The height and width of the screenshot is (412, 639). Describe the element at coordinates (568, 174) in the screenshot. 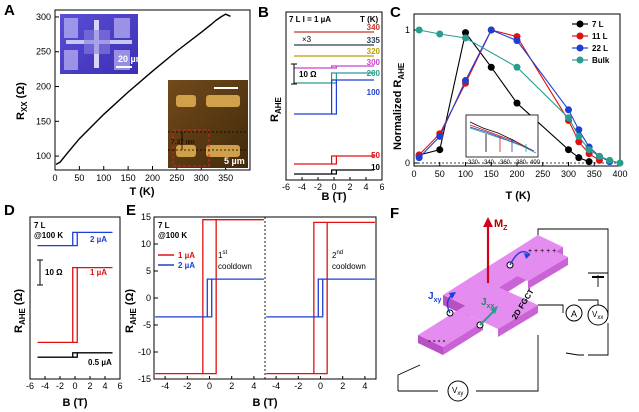

I see `xtick-label-c: 300` at that location.